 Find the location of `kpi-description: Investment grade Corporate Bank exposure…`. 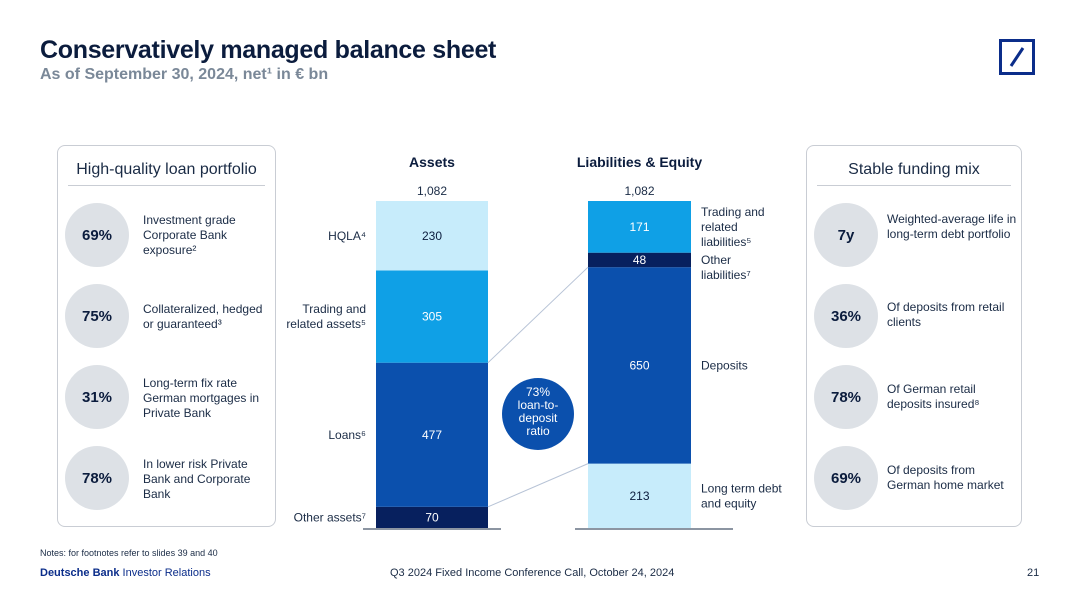

kpi-description: Investment grade Corporate Bank exposure… is located at coordinates (189, 235).